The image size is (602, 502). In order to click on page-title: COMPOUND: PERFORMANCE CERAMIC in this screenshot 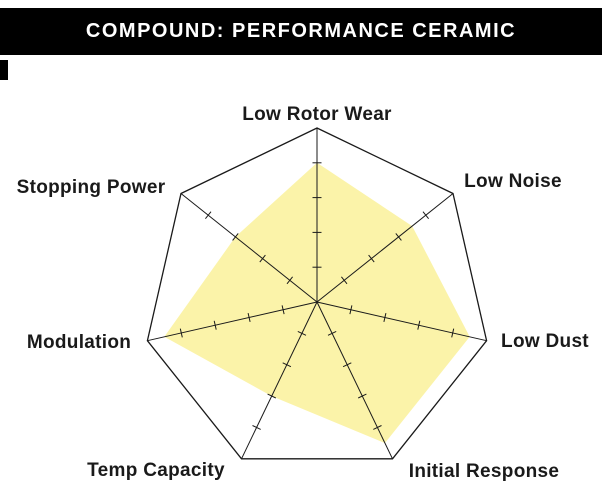, I will do `click(301, 31)`.